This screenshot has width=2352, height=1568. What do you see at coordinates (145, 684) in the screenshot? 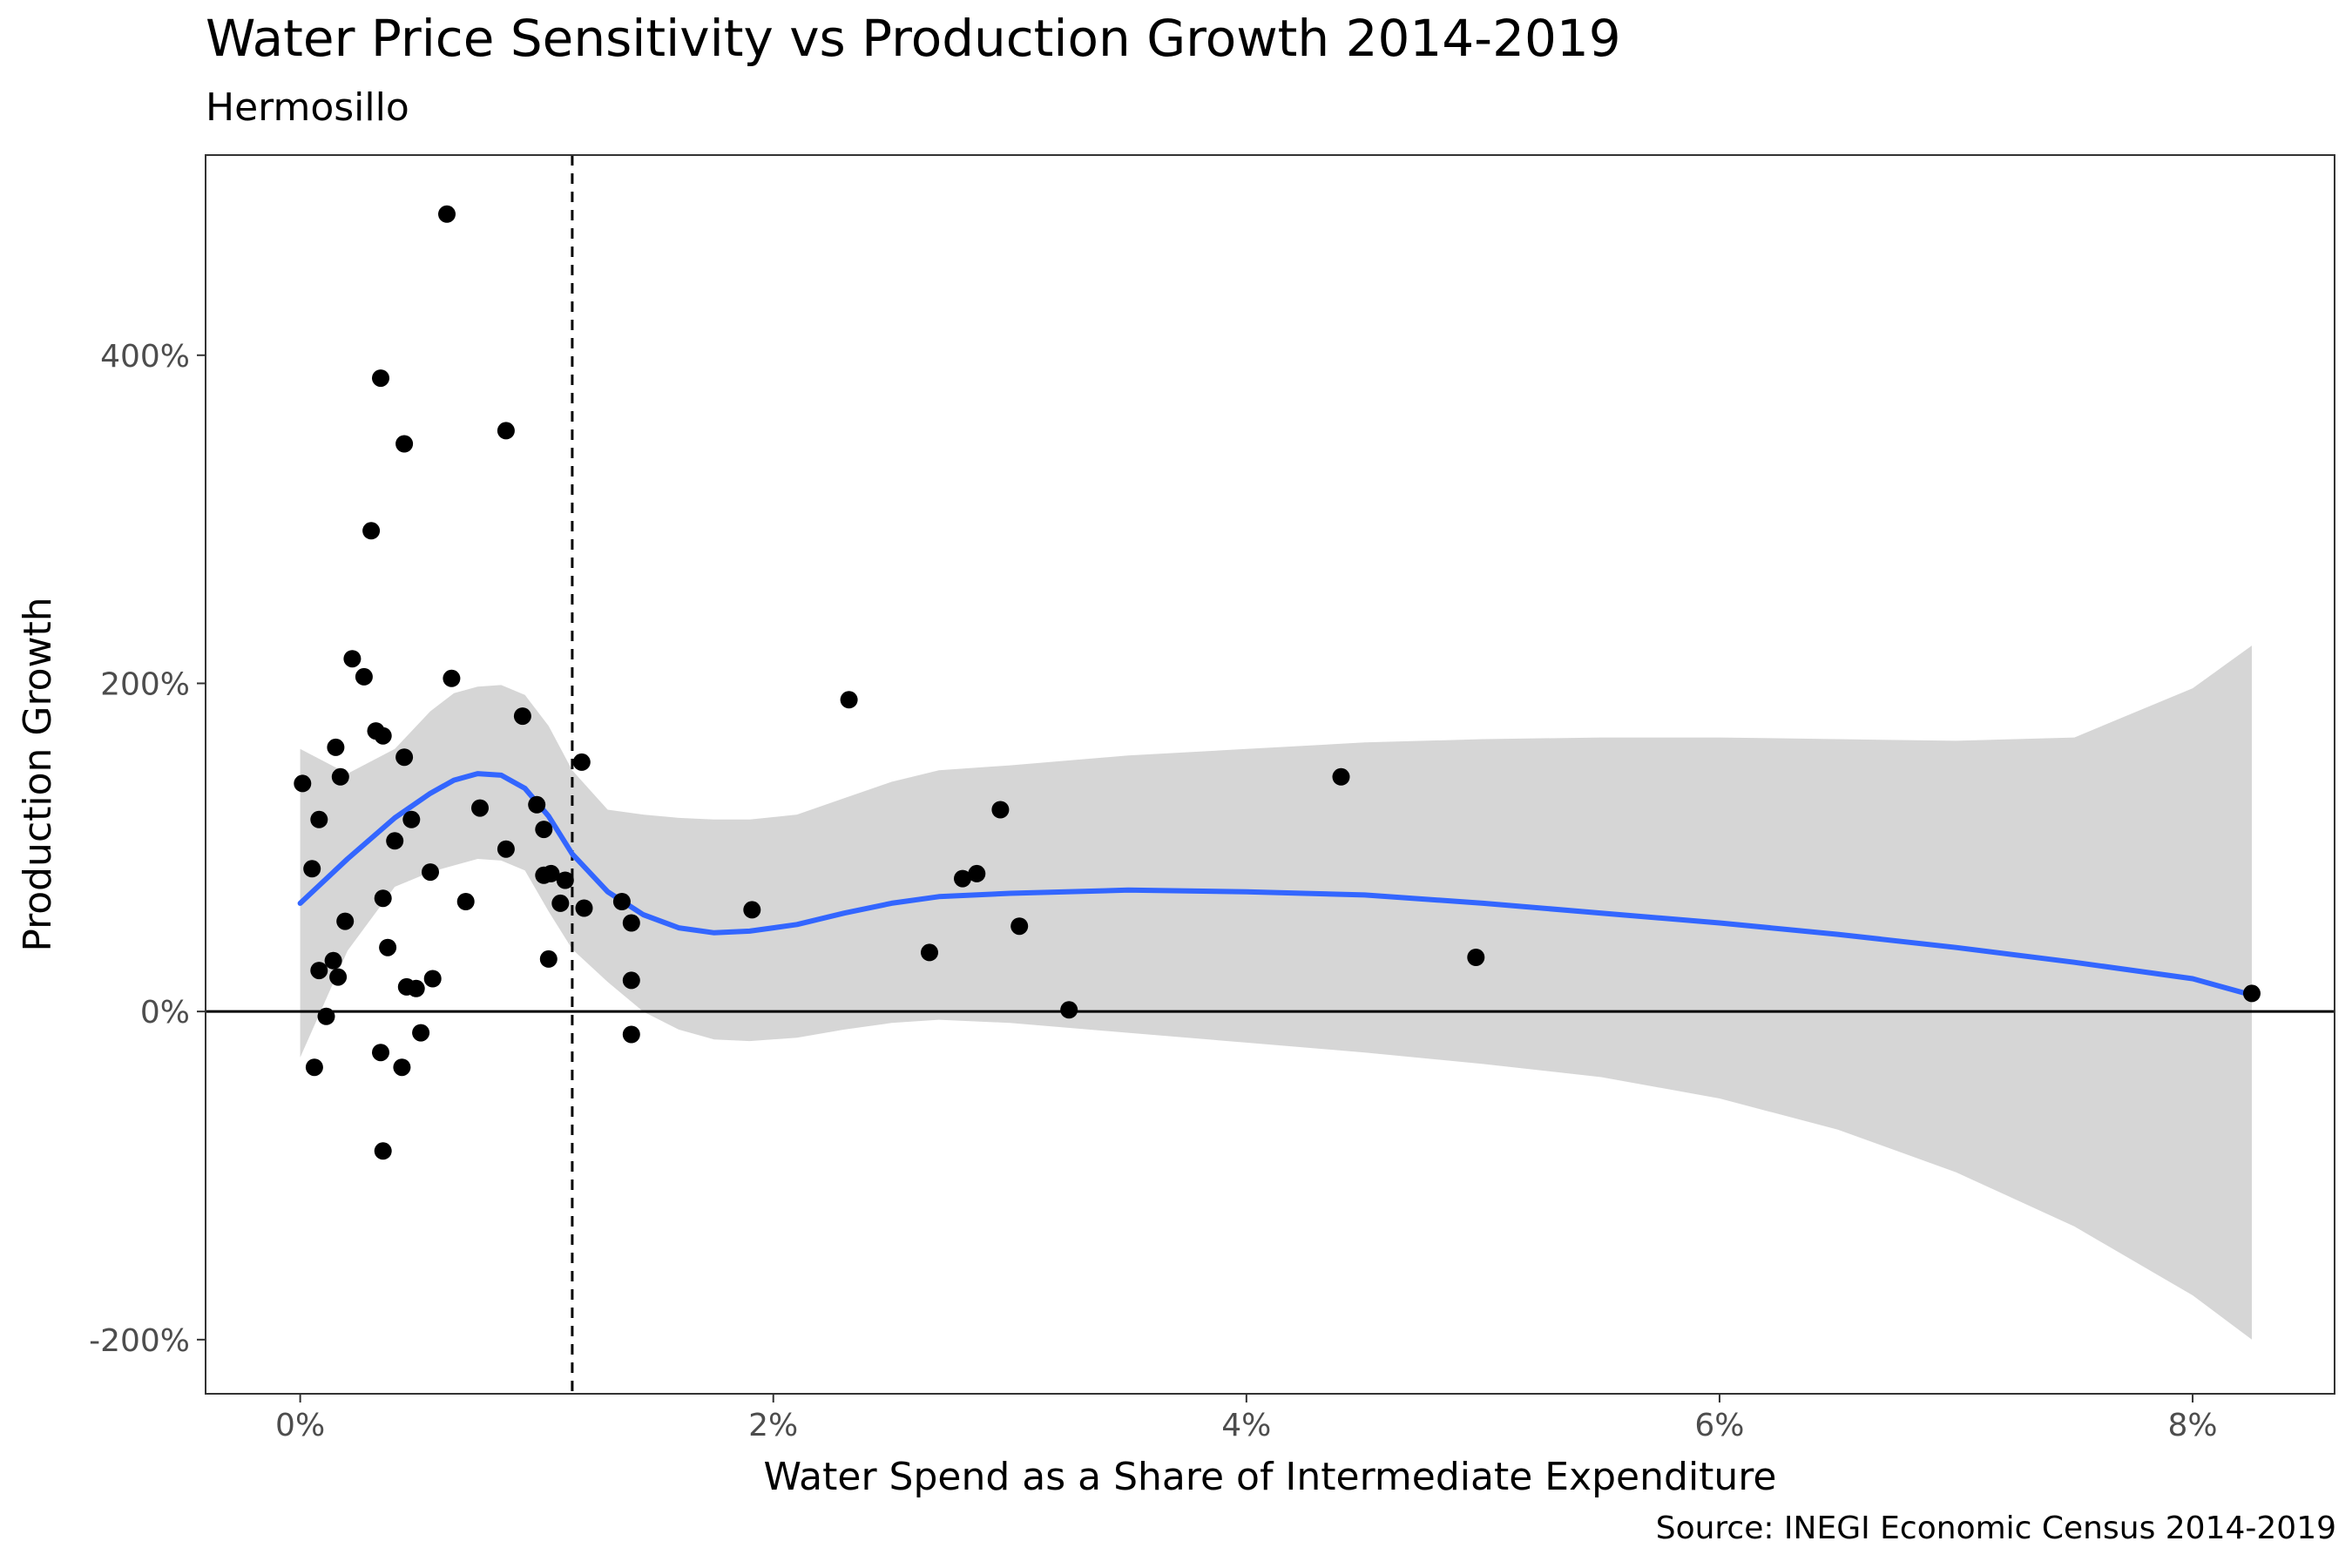
I see `y-tick-label: 200%` at bounding box center [145, 684].